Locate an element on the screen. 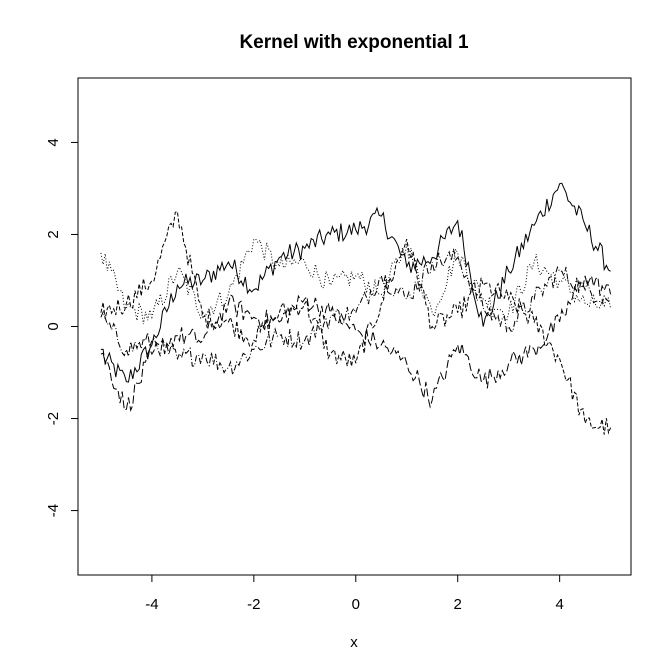 The image size is (672, 672). y-tick-label: 0 is located at coordinates (53, 326).